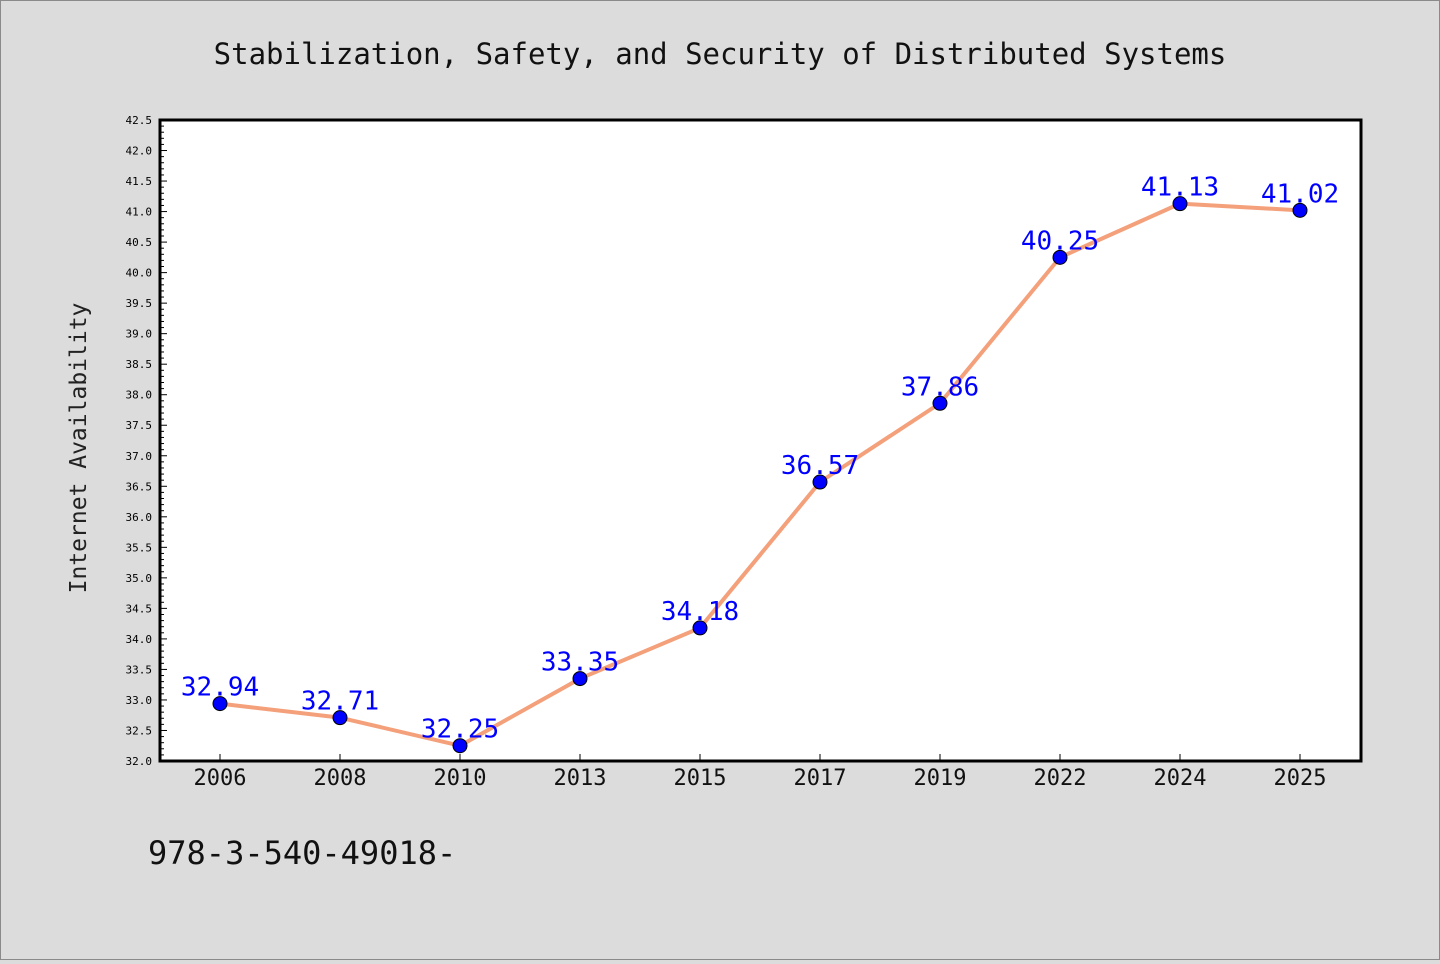  Describe the element at coordinates (139, 730) in the screenshot. I see `y-tick-label: 32.5` at that location.